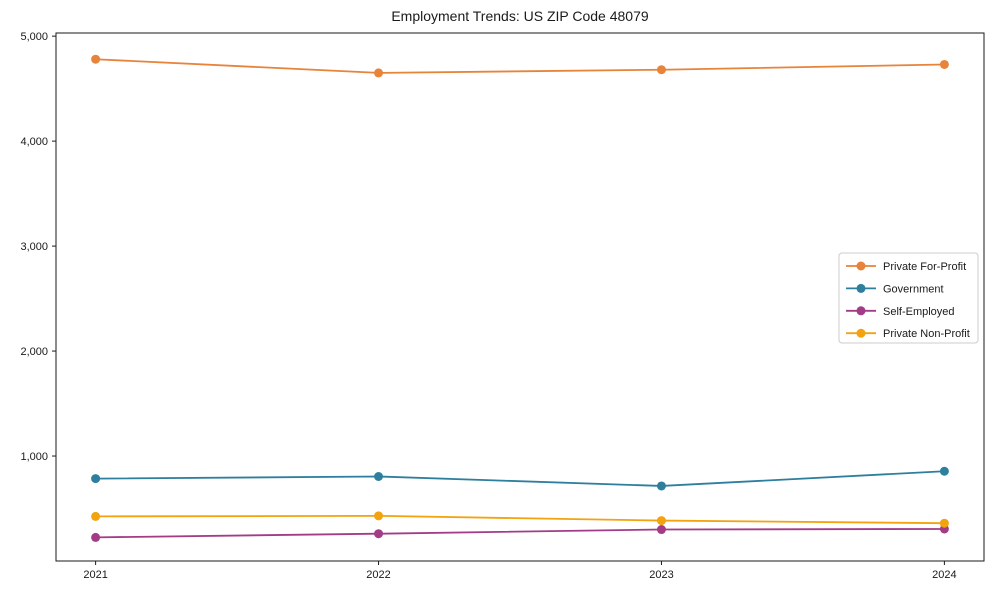 This screenshot has width=1000, height=600. Describe the element at coordinates (913, 289) in the screenshot. I see `legend-label: Government` at that location.